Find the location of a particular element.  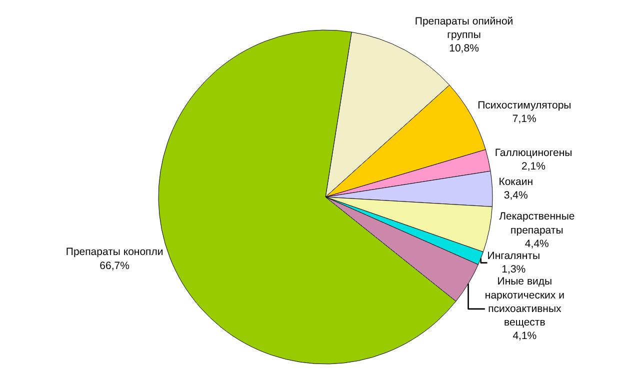

data-label: 1,3% is located at coordinates (514, 270).